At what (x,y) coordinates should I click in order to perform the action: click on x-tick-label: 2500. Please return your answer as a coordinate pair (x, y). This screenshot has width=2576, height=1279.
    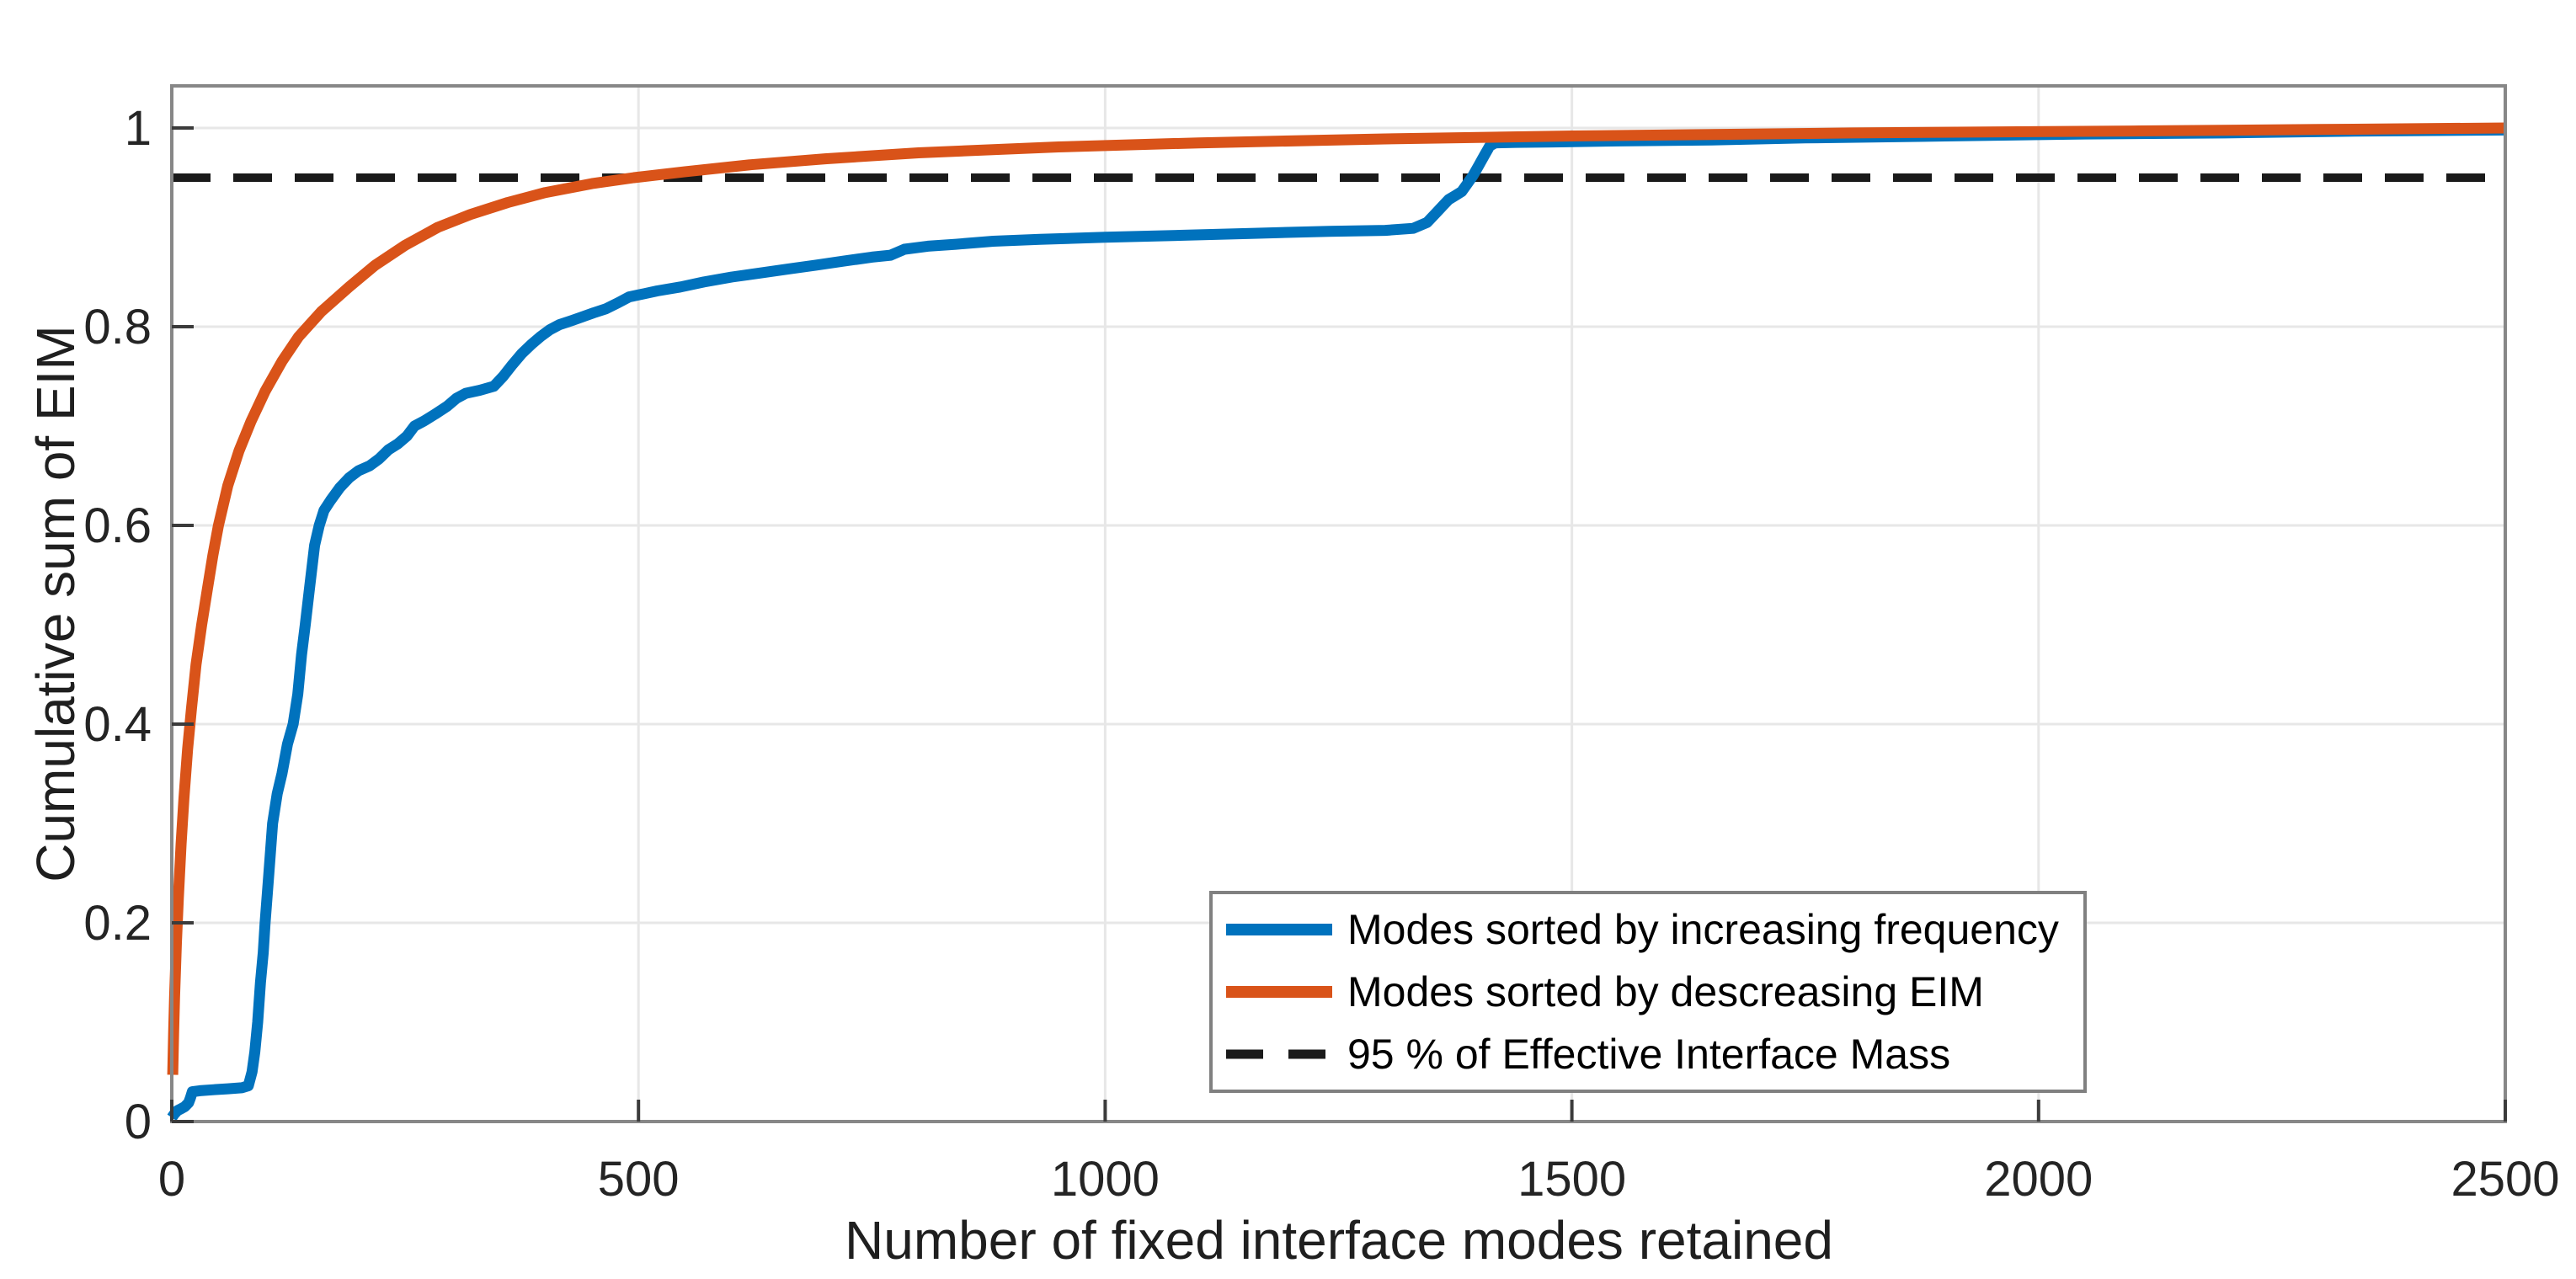
    Looking at the image, I should click on (2505, 1179).